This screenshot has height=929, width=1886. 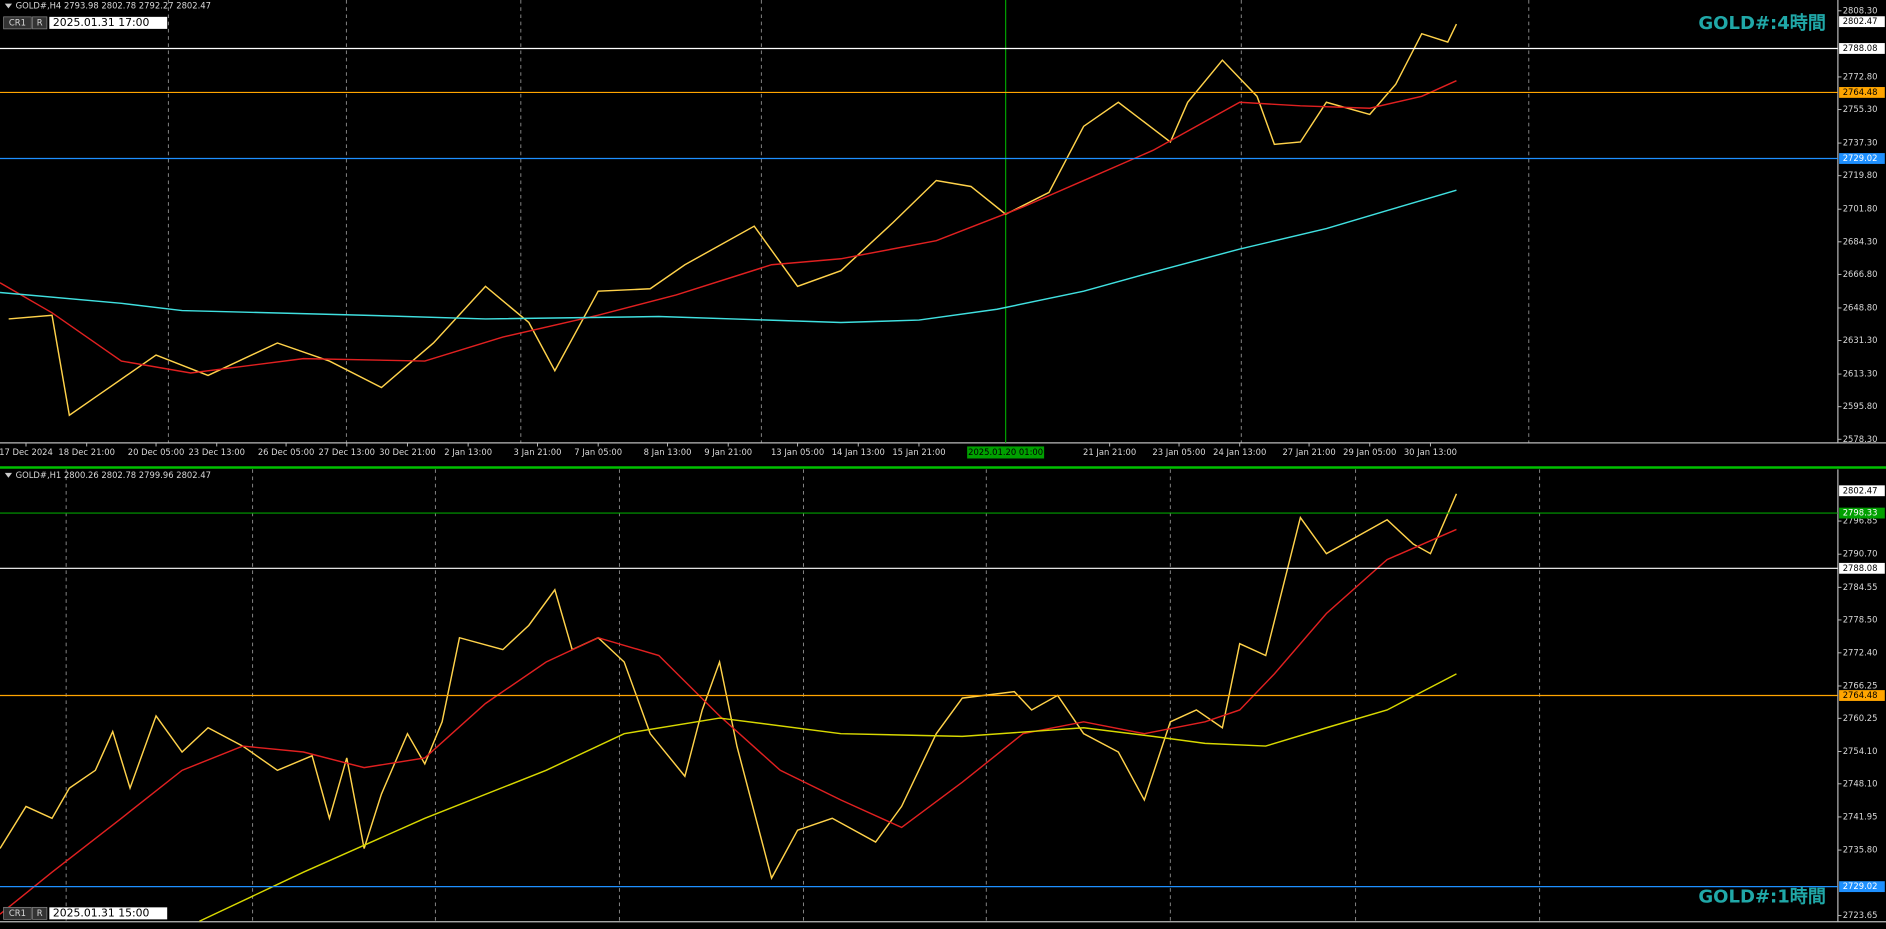 I want to click on x-tick-label: 27 Dec 13:00, so click(x=347, y=452).